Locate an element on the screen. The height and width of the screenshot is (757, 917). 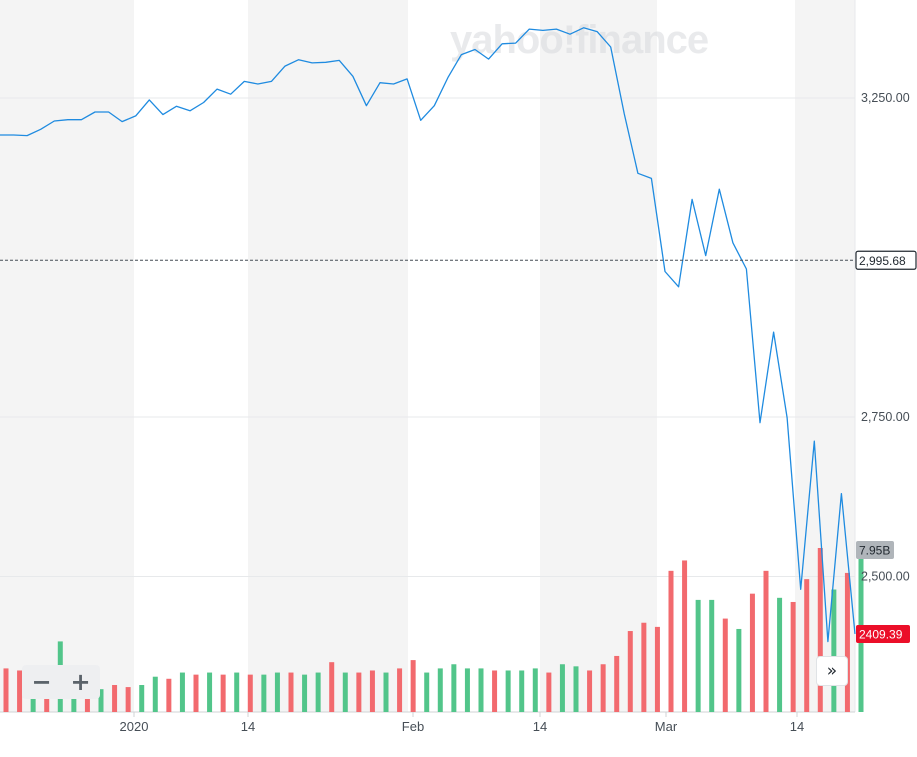
right-axis: 3,250.00 2,750.00 2,500.00 is located at coordinates (885, 337).